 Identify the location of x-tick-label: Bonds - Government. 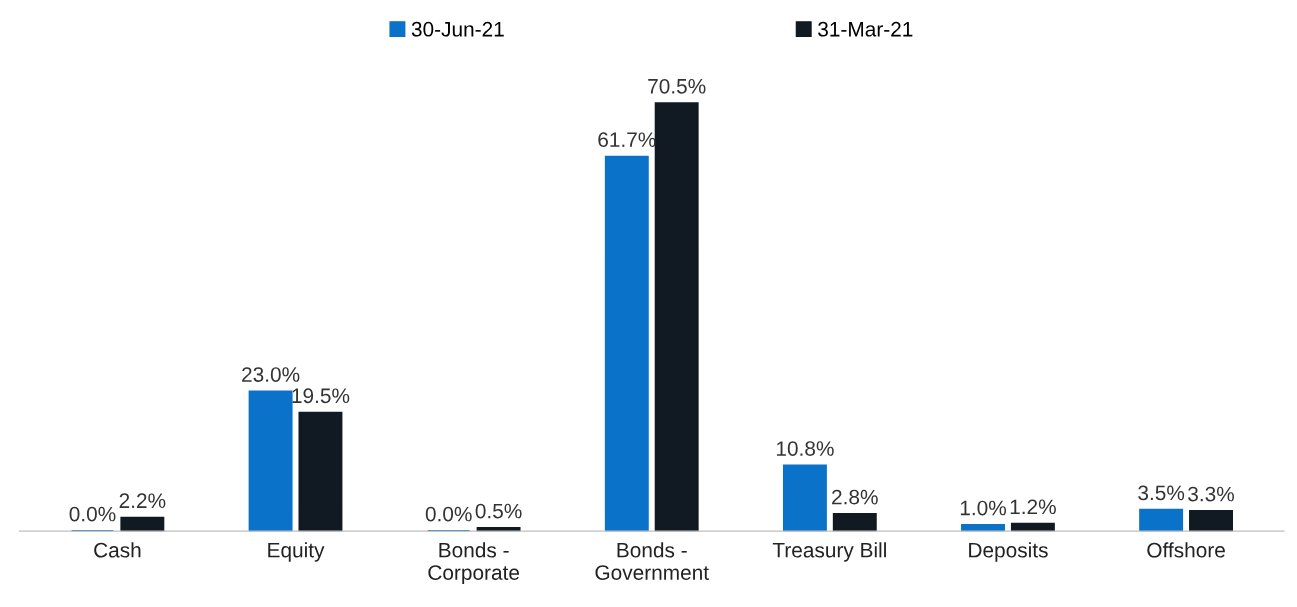
(652, 561).